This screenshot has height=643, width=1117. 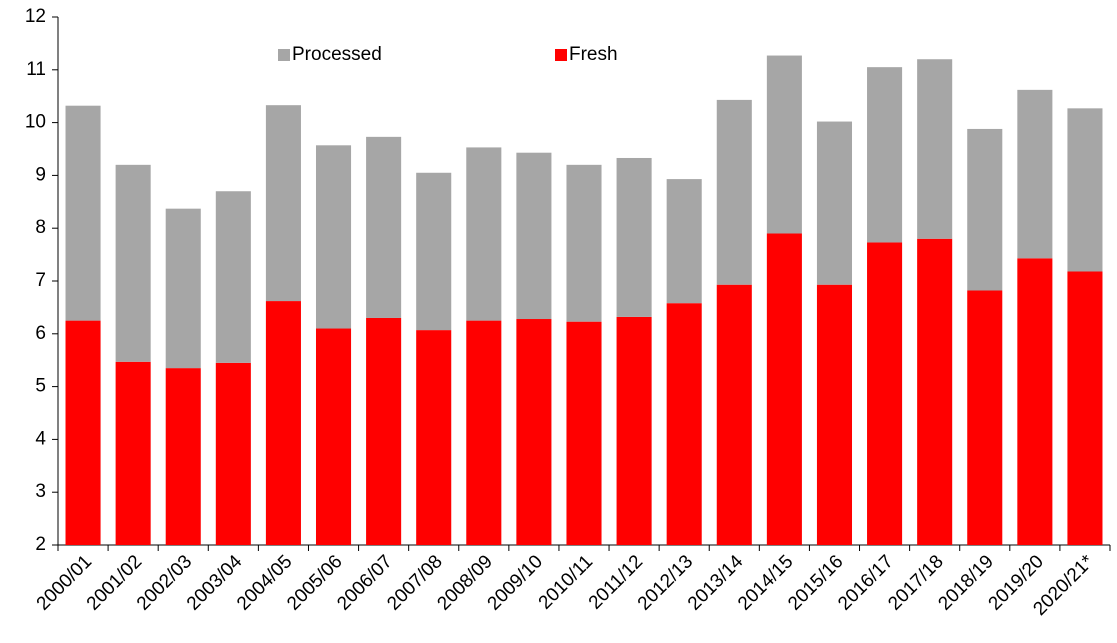 I want to click on x-tick-label: 2004/05, so click(x=264, y=582).